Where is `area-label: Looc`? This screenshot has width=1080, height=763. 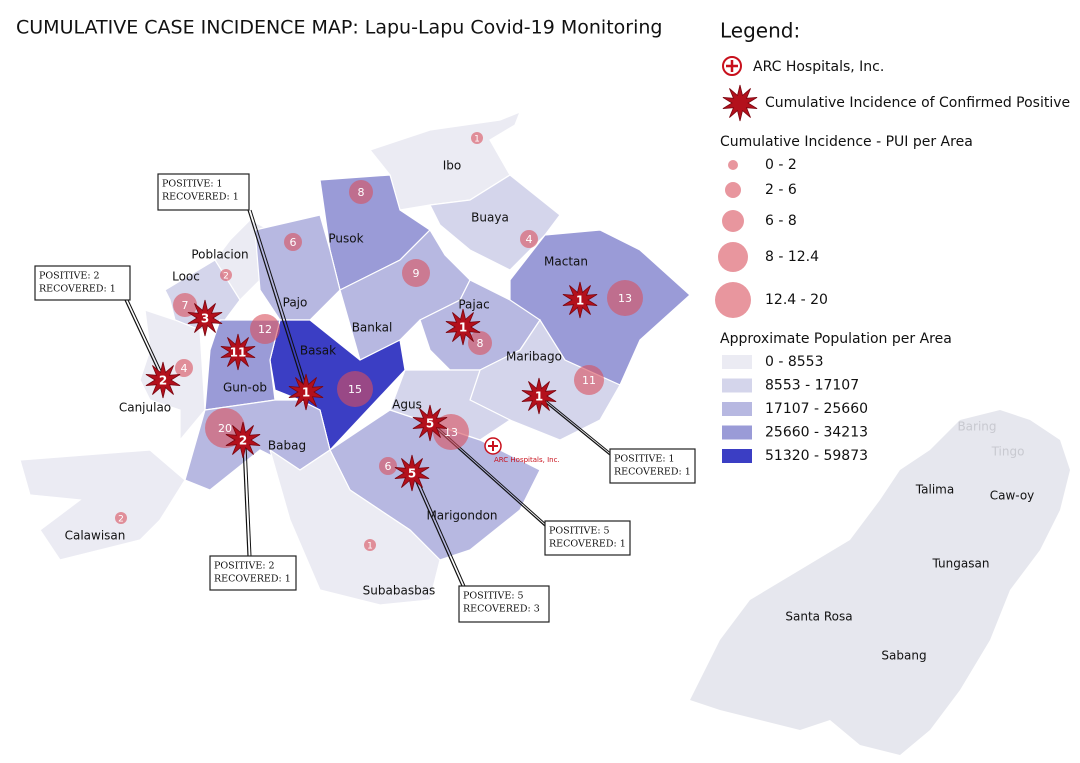 area-label: Looc is located at coordinates (186, 277).